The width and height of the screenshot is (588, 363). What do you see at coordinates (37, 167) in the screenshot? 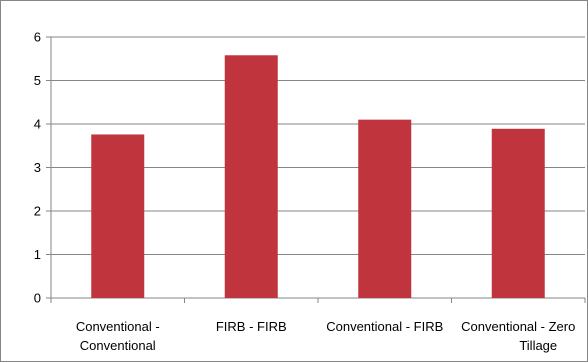
I see `y-tick-label: 3` at bounding box center [37, 167].